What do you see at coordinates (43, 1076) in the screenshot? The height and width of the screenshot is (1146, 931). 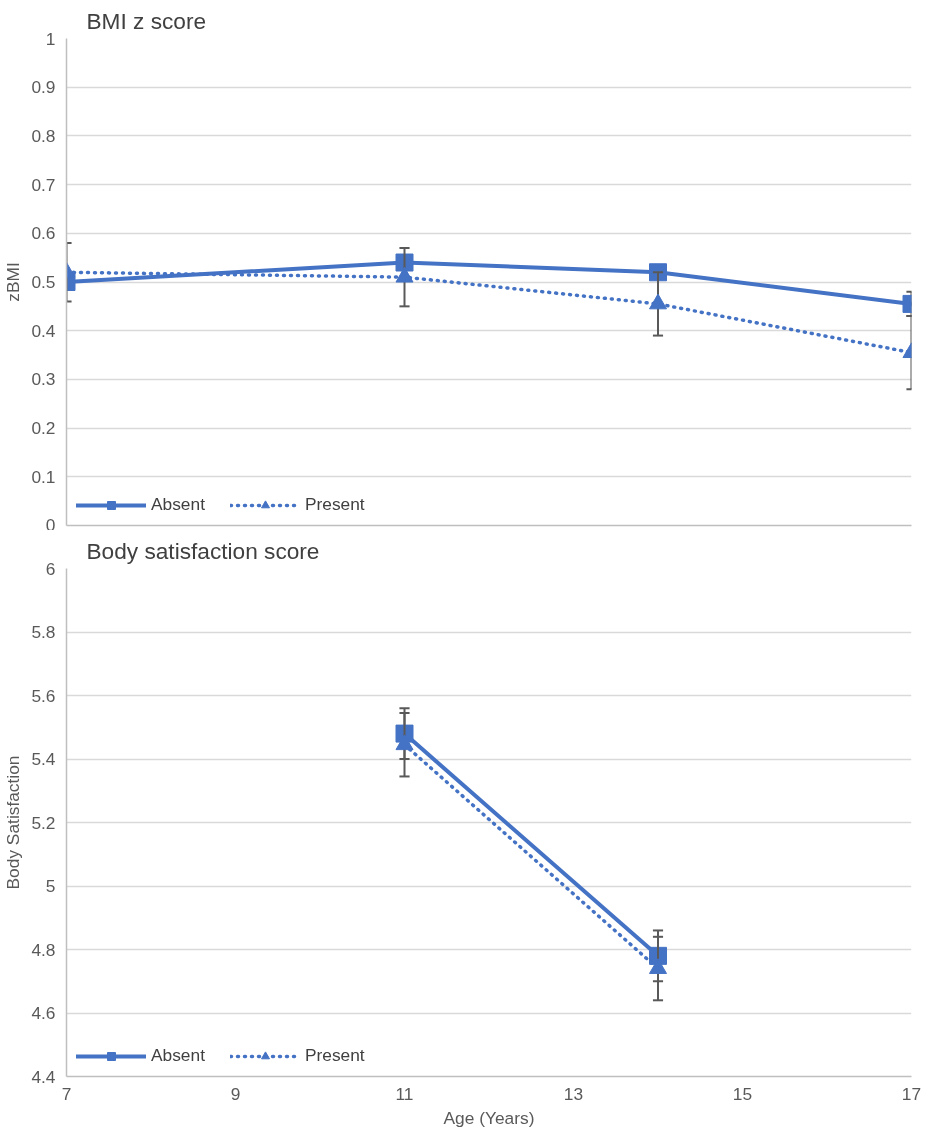 I see `y-tick-label: 4.4` at bounding box center [43, 1076].